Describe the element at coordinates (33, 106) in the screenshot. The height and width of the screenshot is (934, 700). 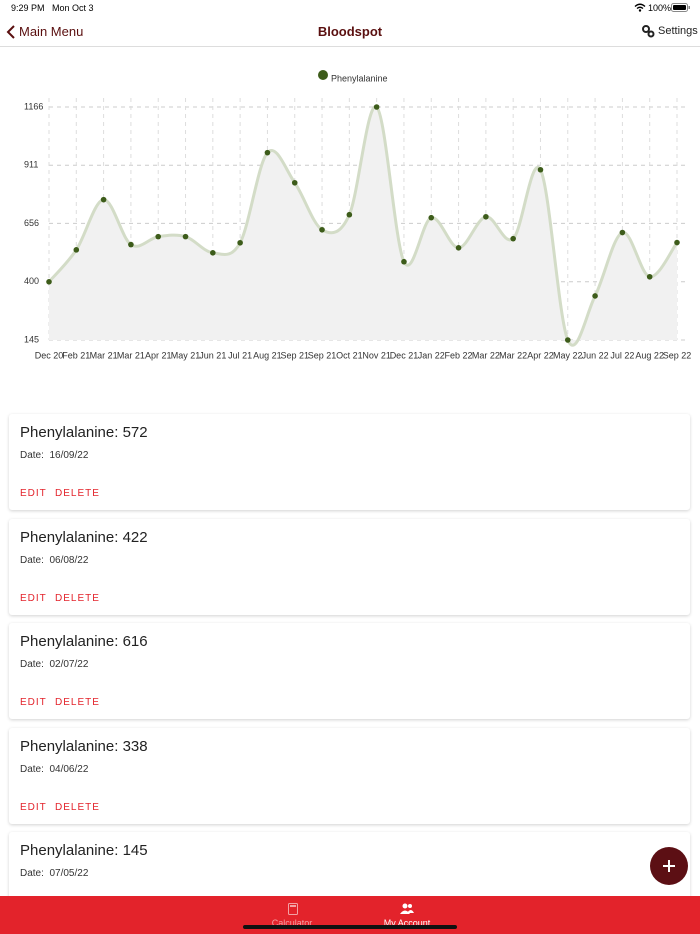
I see `y-tick-label: 1166` at that location.